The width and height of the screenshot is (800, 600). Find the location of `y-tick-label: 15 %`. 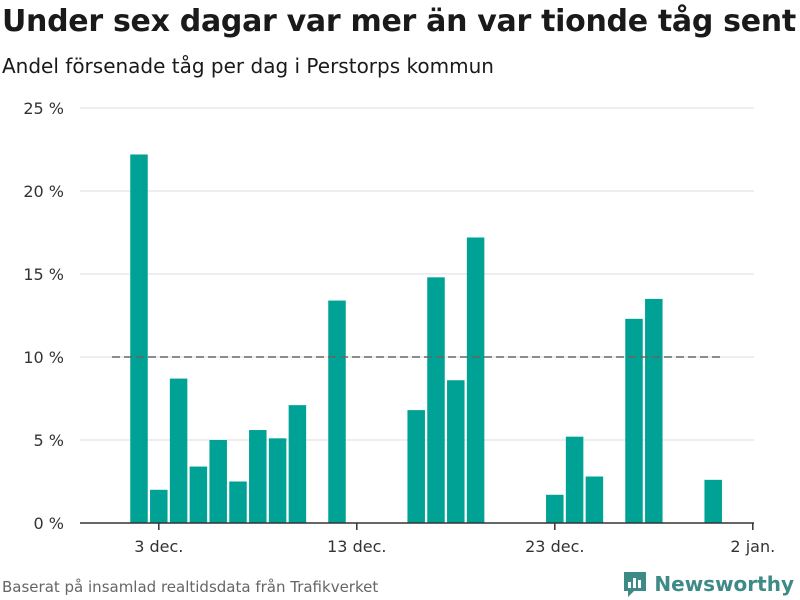

y-tick-label: 15 % is located at coordinates (43, 274).